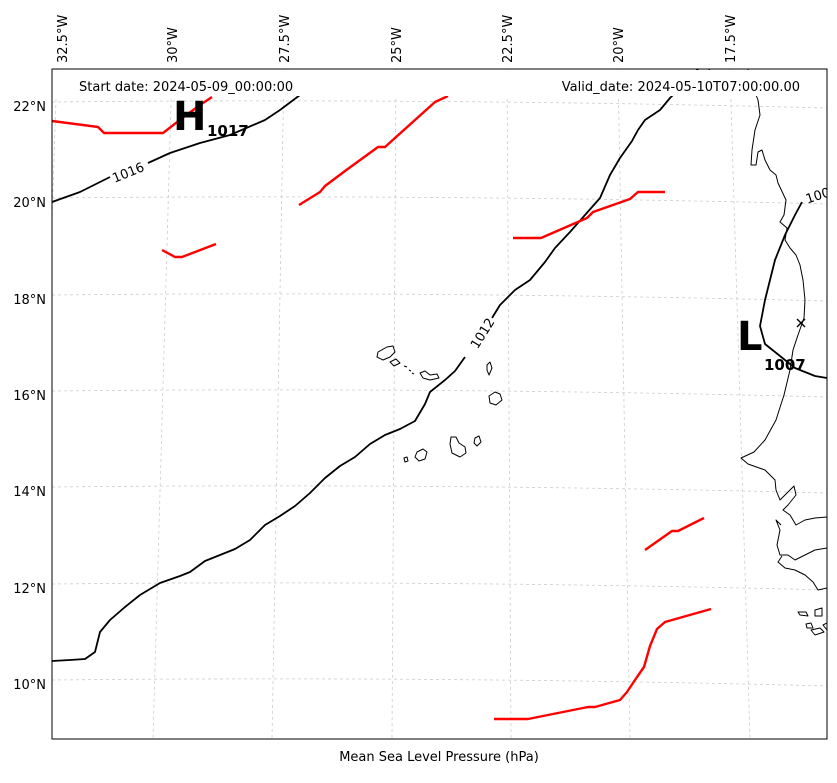 The image size is (837, 783). I want to click on cape-verde-santiago, so click(458, 447).